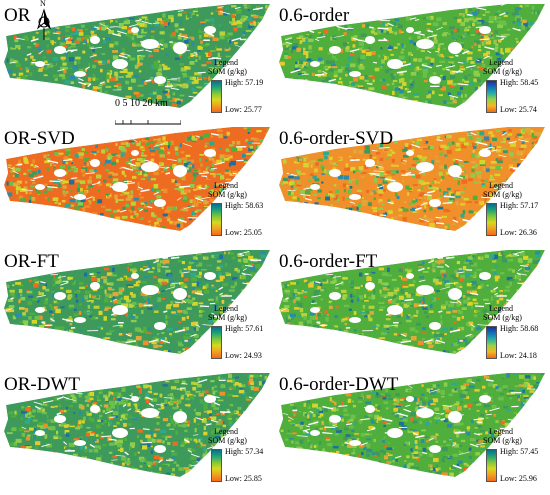 Image resolution: width=550 pixels, height=495 pixels. I want to click on som-map, so click(137, 425).